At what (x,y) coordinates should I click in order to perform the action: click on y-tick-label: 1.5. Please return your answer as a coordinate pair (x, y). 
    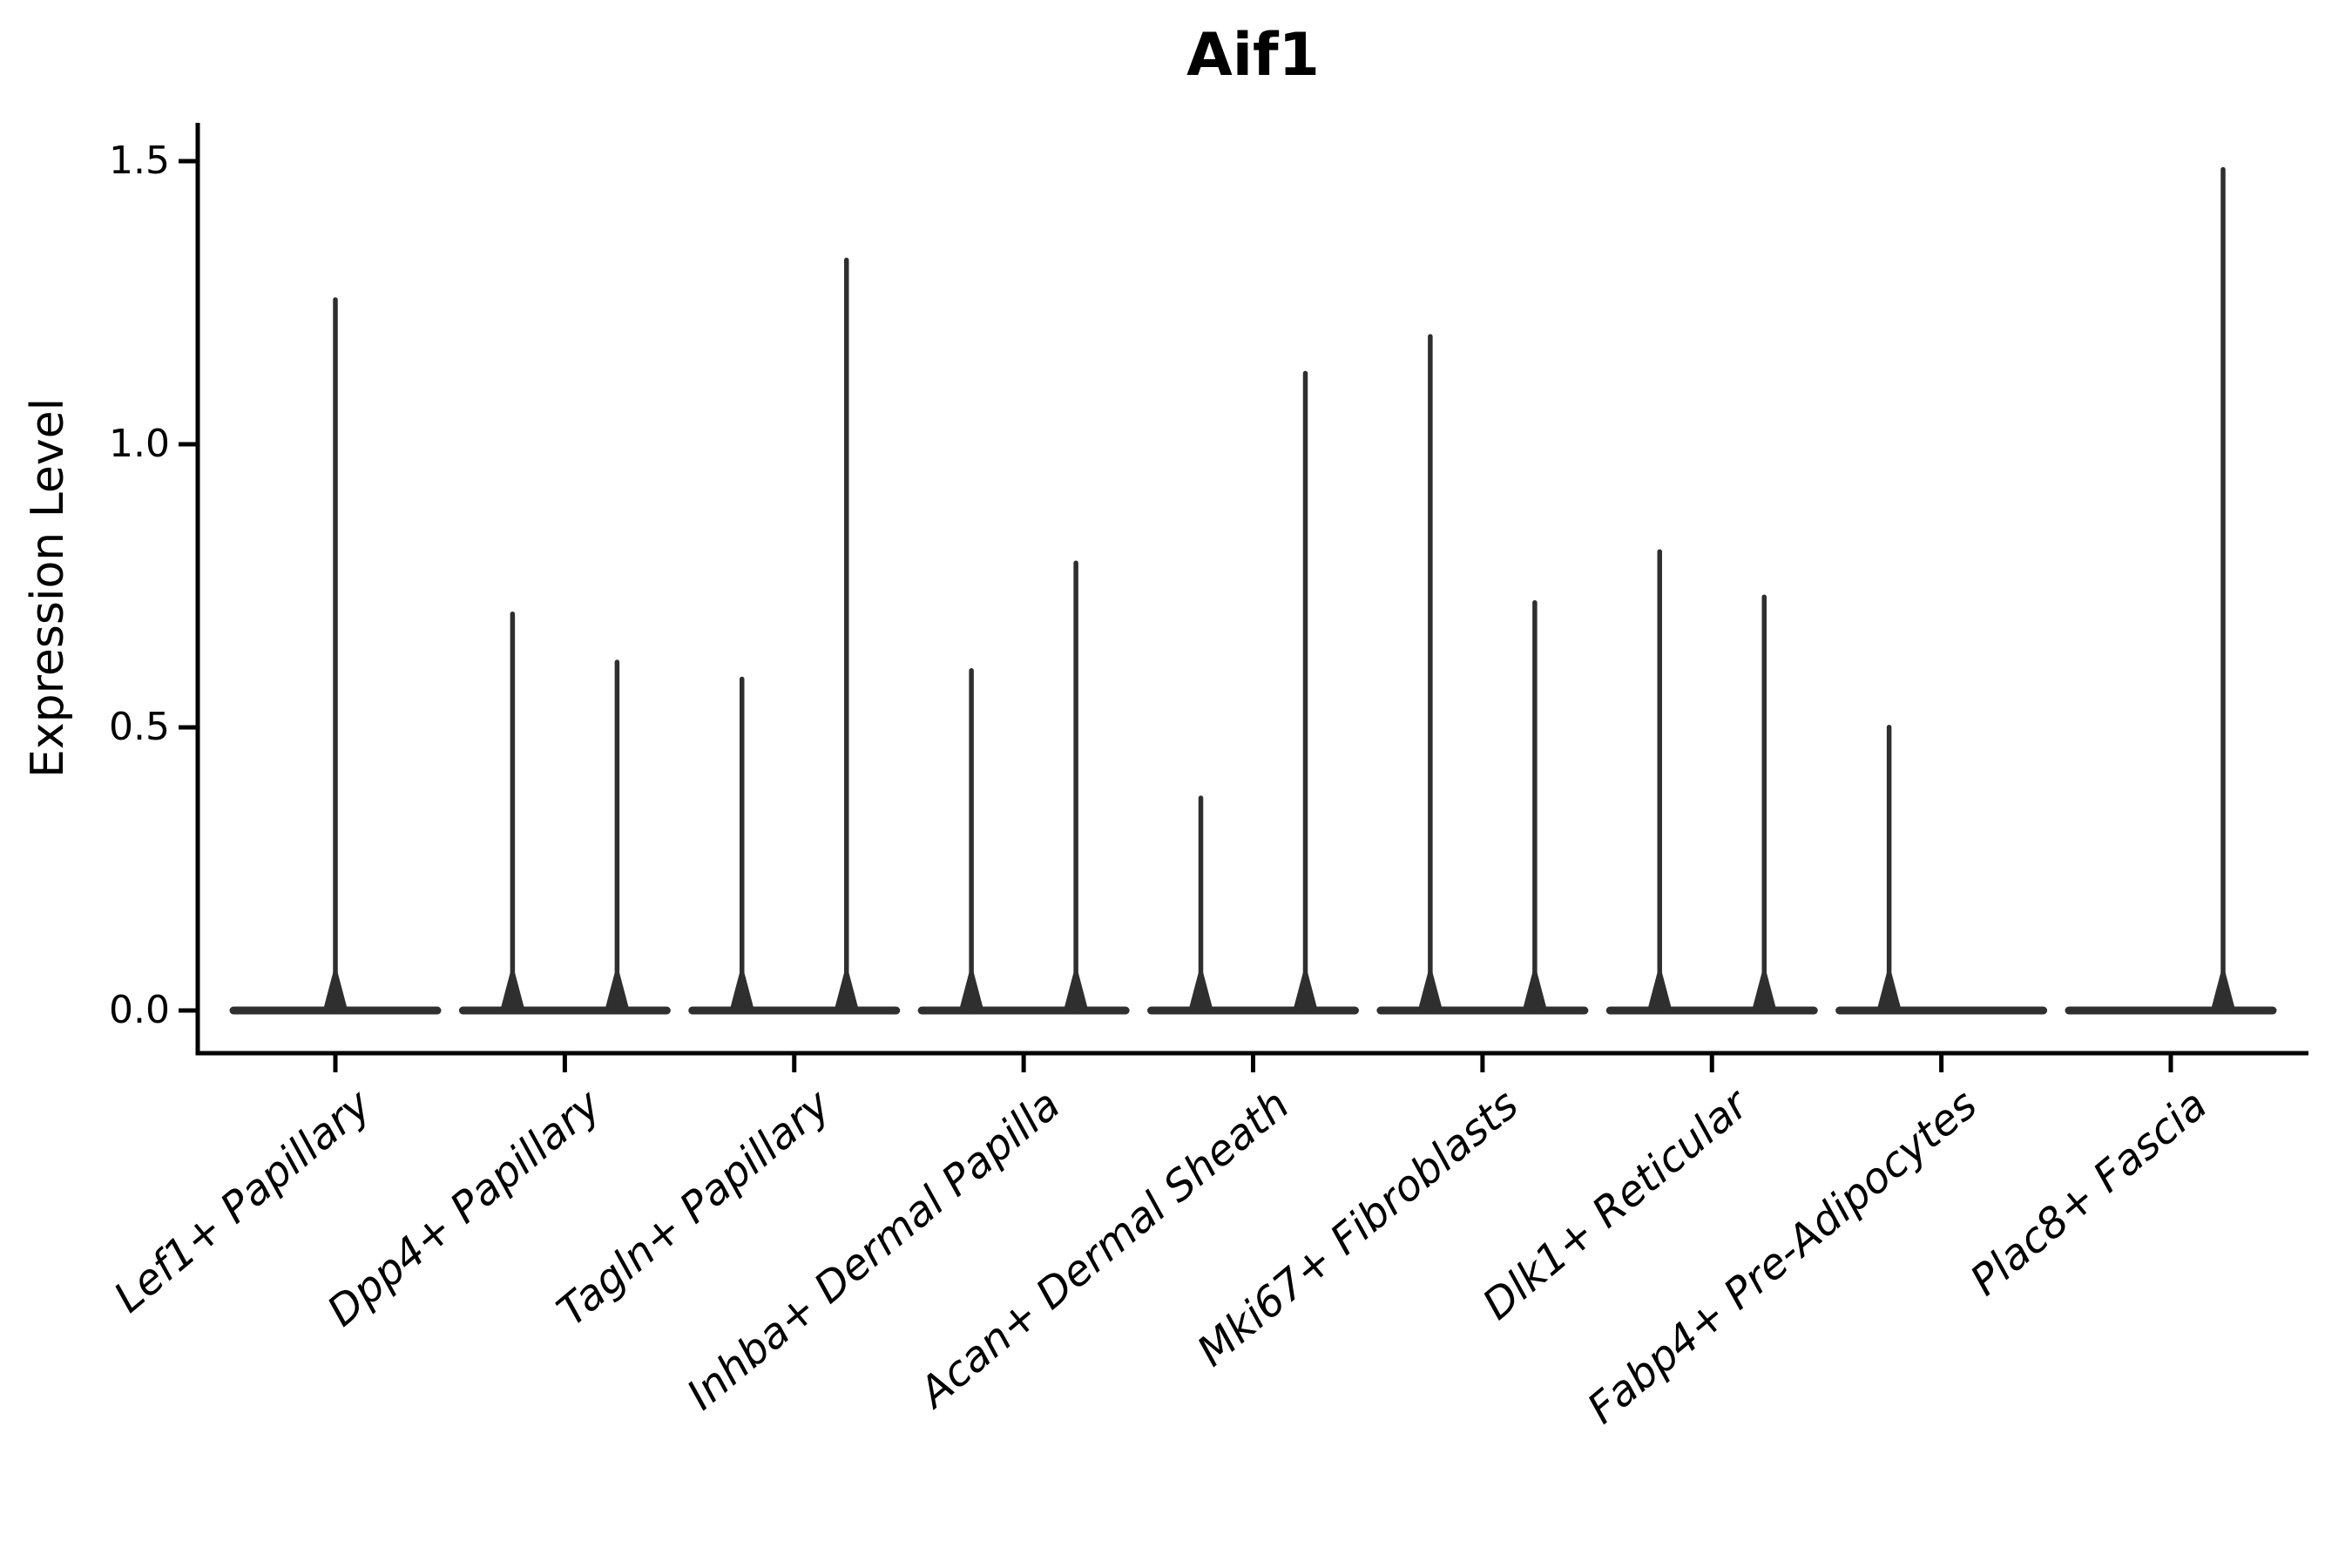
    Looking at the image, I should click on (139, 161).